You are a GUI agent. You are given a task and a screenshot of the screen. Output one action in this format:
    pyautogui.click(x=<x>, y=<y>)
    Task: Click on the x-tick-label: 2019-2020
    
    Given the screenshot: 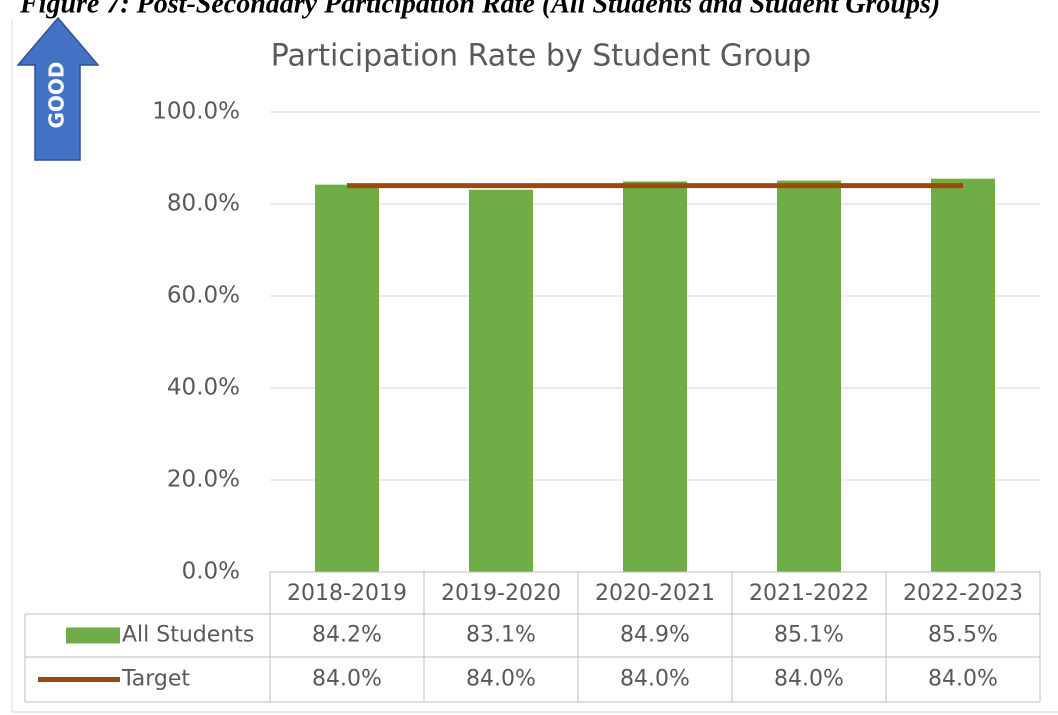 What is the action you would take?
    pyautogui.click(x=501, y=593)
    